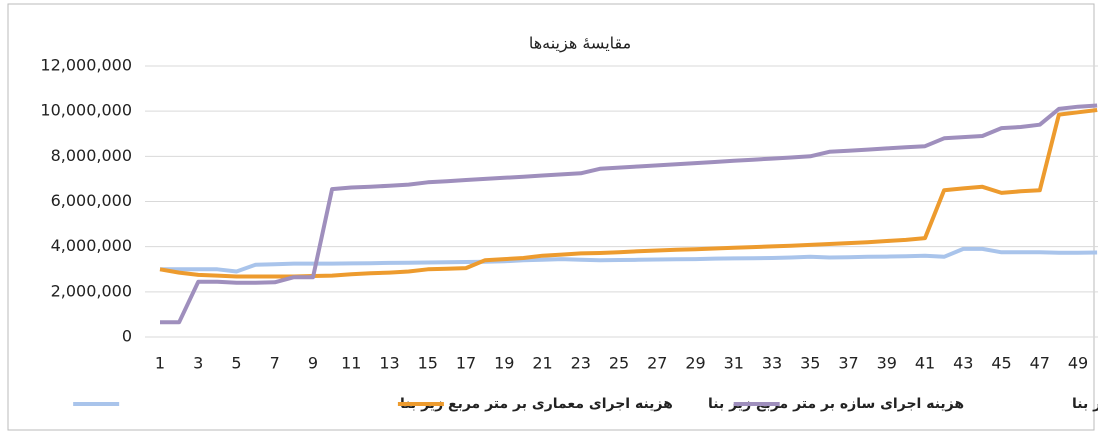 The image size is (1098, 438). I want to click on legend-label: هزینه اجرای سازه بر متر مربع زیر بنا, so click(836, 404).